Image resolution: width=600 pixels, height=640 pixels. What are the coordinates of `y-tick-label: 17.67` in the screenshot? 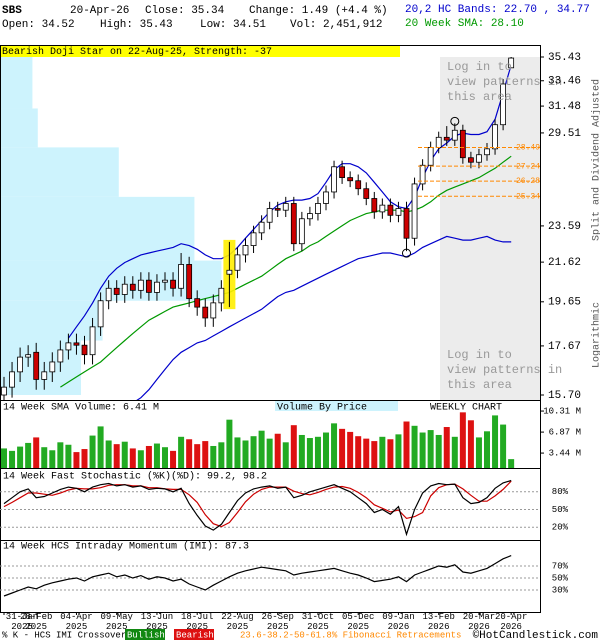 It's located at (564, 347).